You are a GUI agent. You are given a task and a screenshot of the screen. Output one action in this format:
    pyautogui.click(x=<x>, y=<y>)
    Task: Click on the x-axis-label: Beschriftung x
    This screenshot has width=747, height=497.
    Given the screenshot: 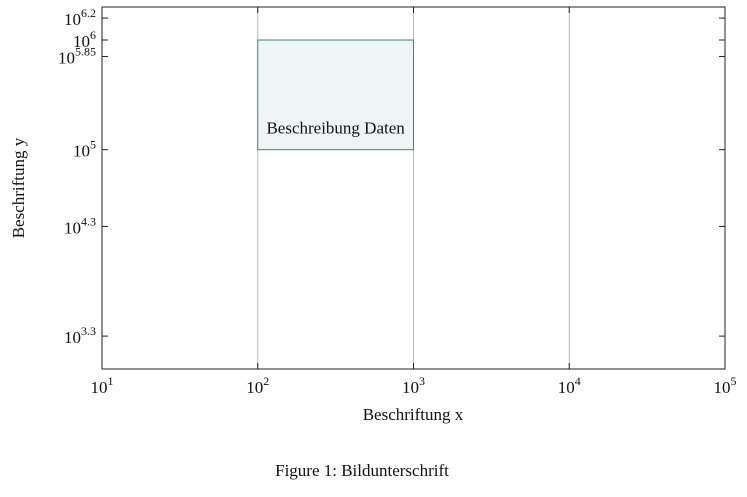 What is the action you would take?
    pyautogui.click(x=413, y=414)
    